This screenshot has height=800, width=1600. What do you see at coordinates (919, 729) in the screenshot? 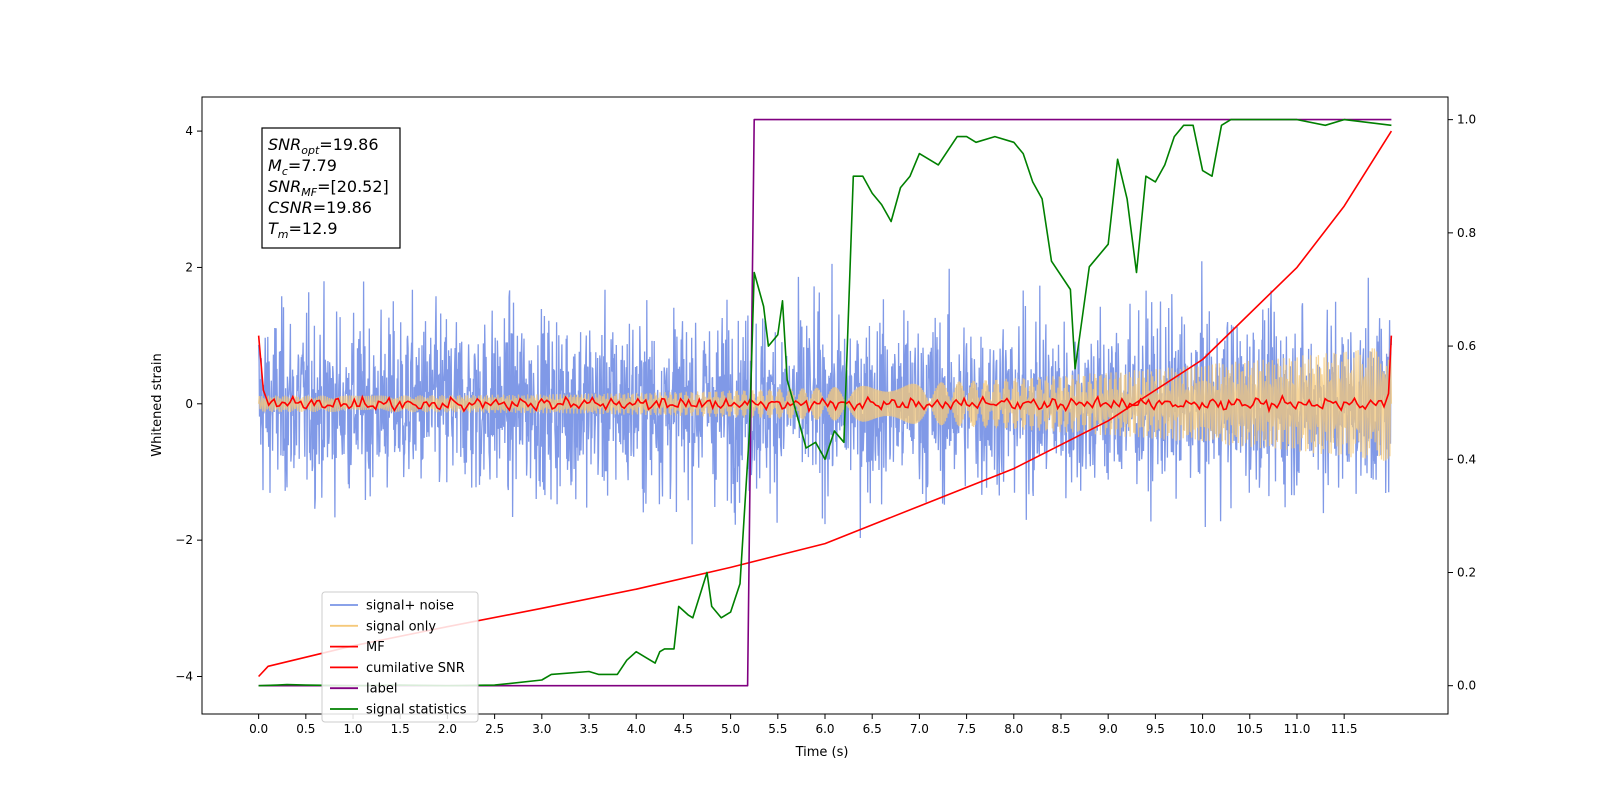
I see `x-tick-label: 7.0` at bounding box center [919, 729].